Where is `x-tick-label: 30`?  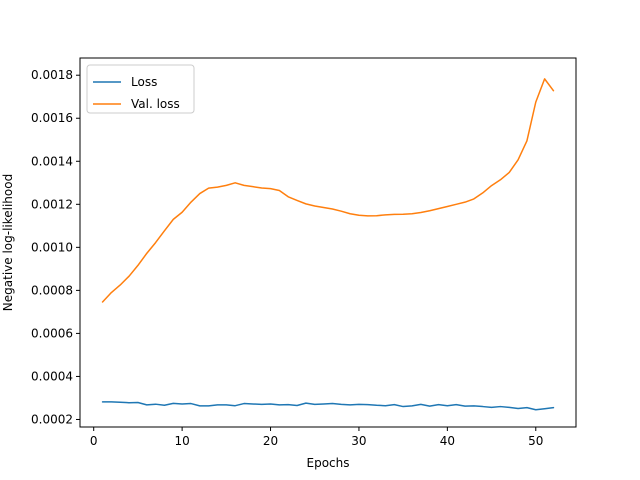
x-tick-label: 30 is located at coordinates (358, 441).